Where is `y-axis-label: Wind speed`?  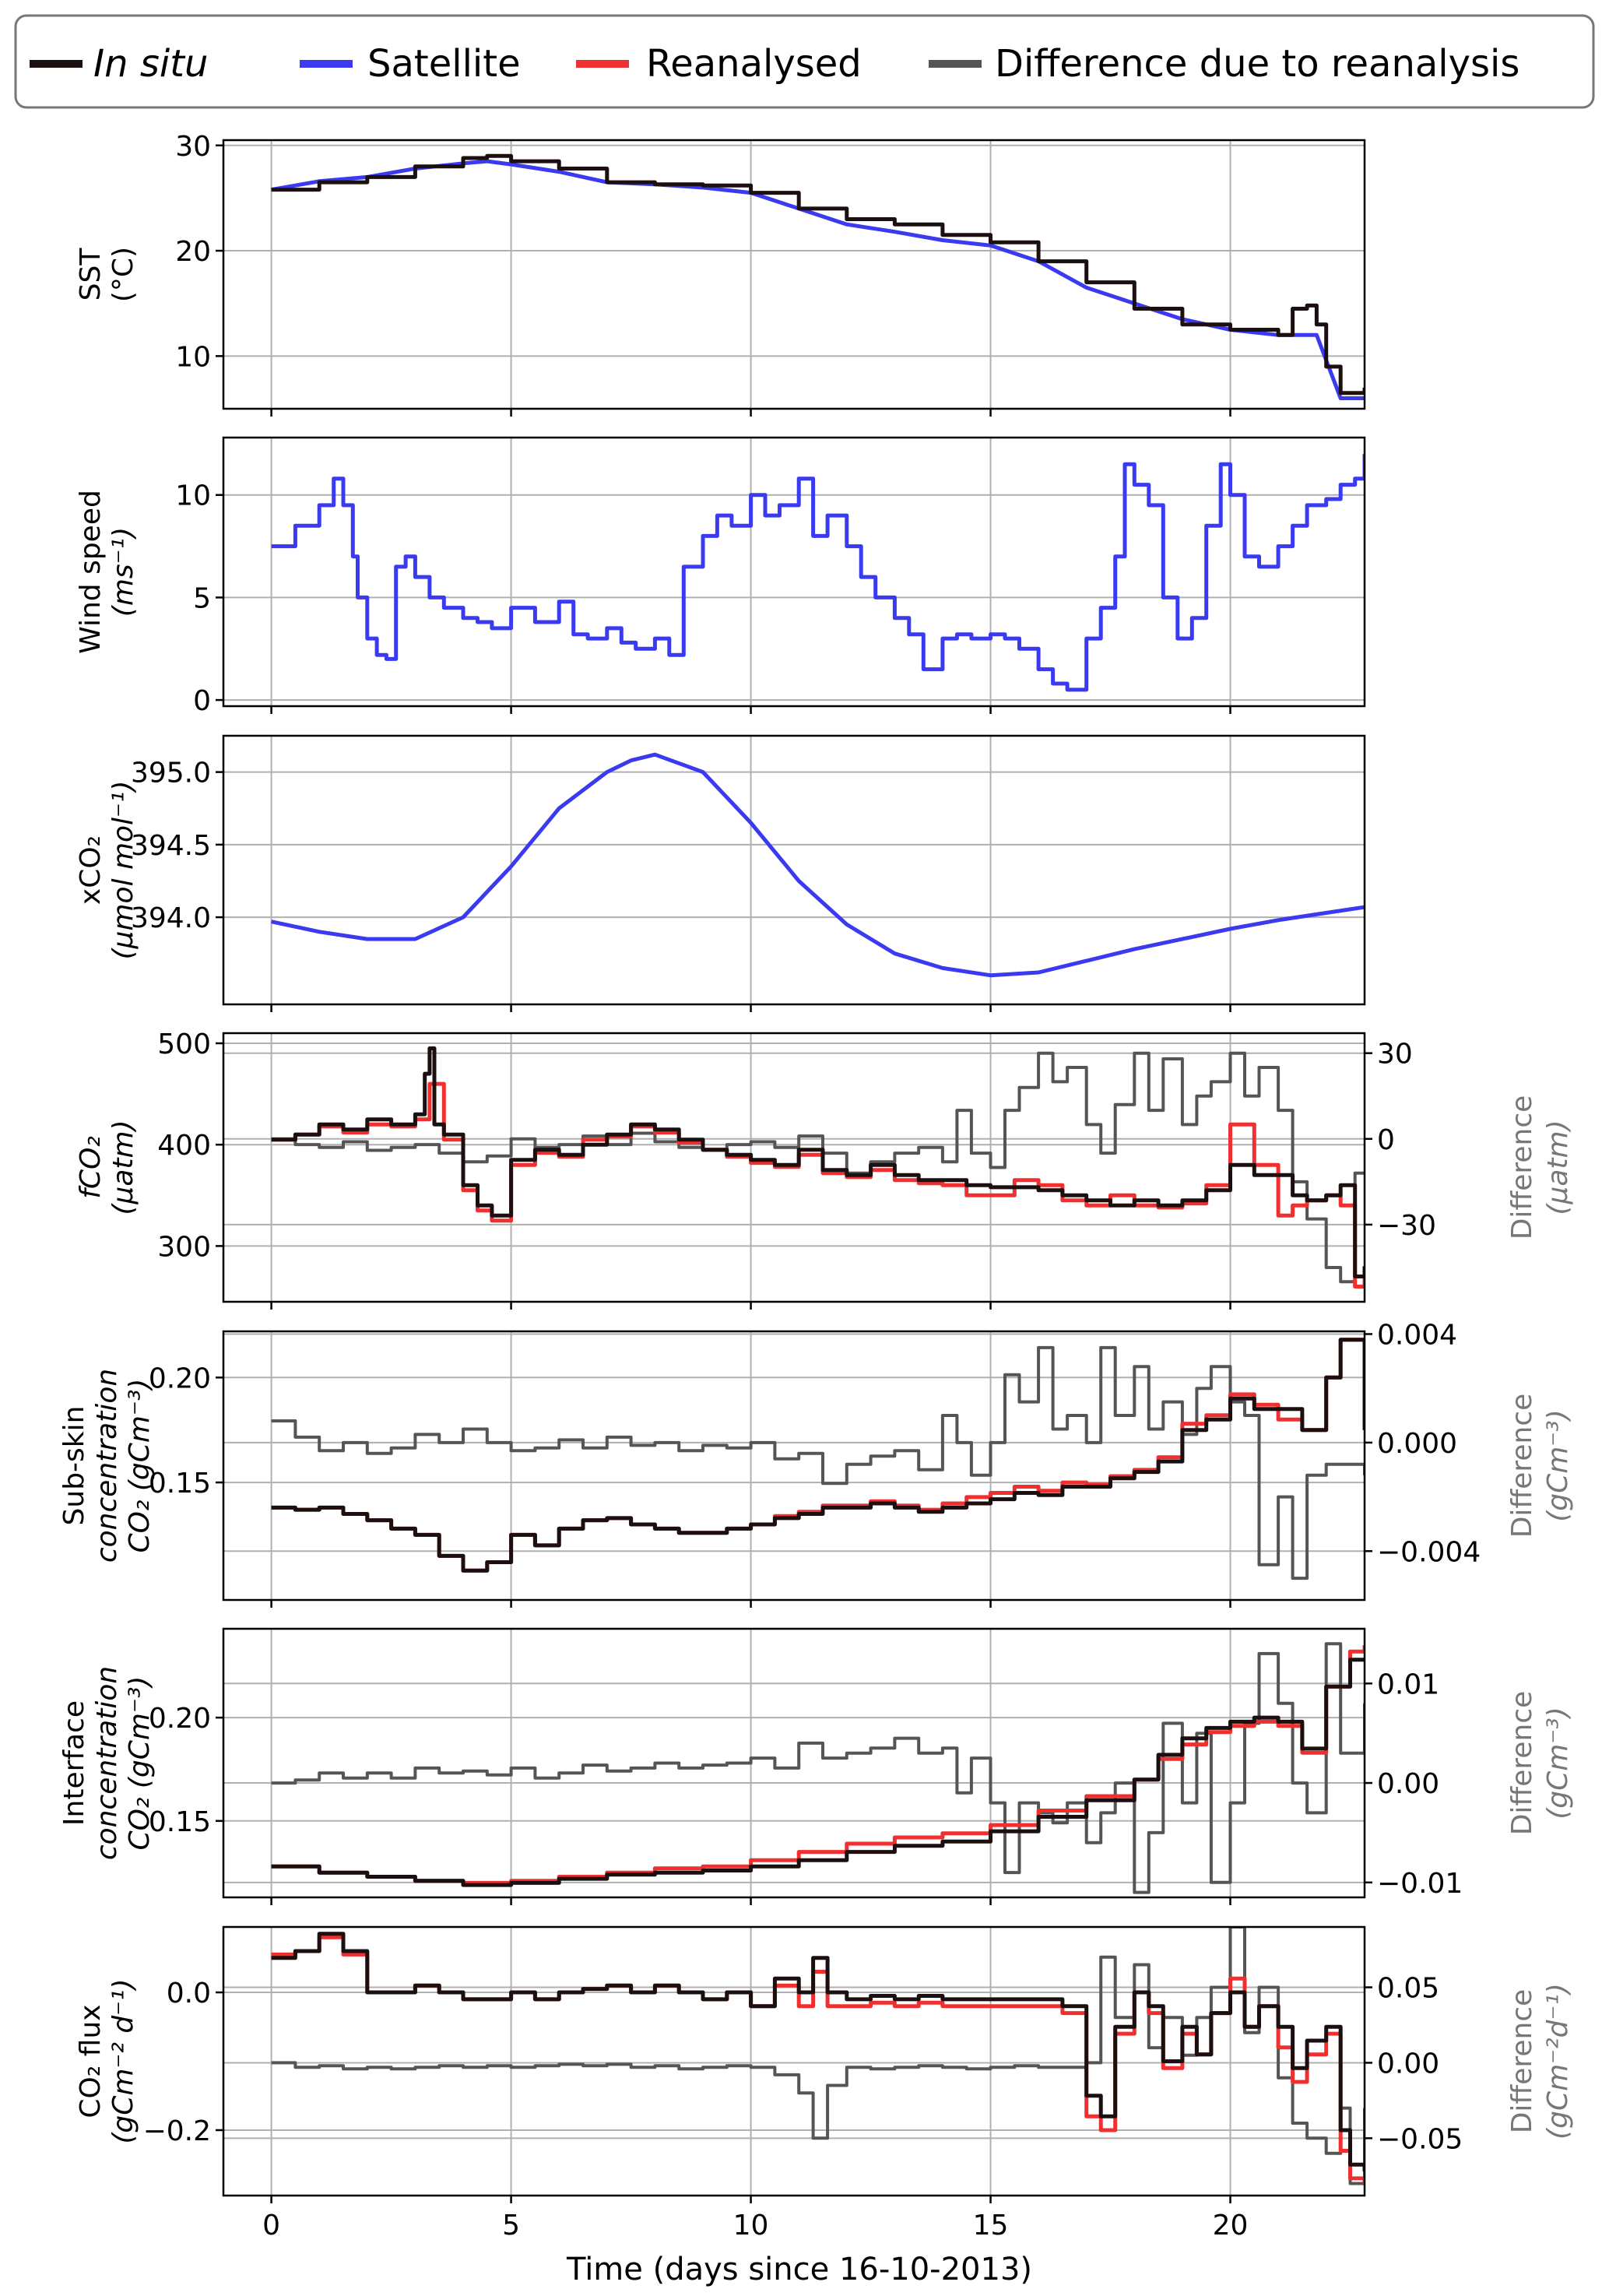
y-axis-label: Wind speed is located at coordinates (91, 572).